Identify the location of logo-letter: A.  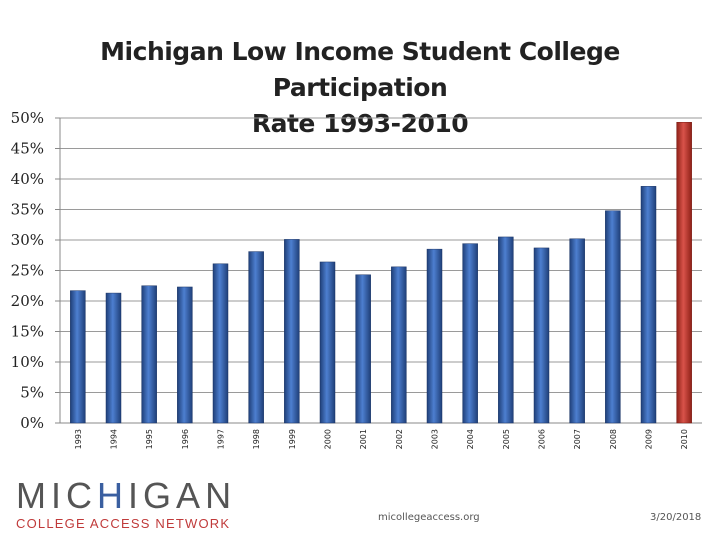
(191, 495).